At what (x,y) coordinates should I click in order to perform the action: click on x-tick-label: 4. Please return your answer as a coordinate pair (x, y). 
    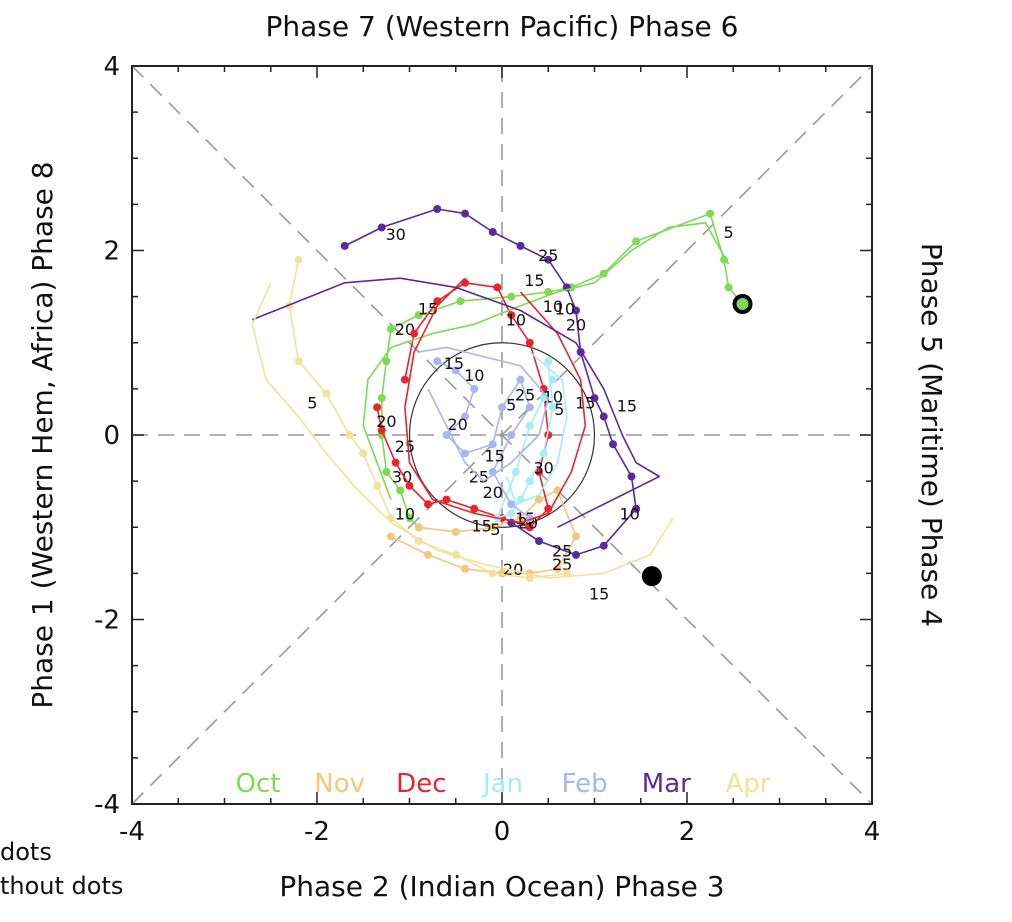
    Looking at the image, I should click on (872, 832).